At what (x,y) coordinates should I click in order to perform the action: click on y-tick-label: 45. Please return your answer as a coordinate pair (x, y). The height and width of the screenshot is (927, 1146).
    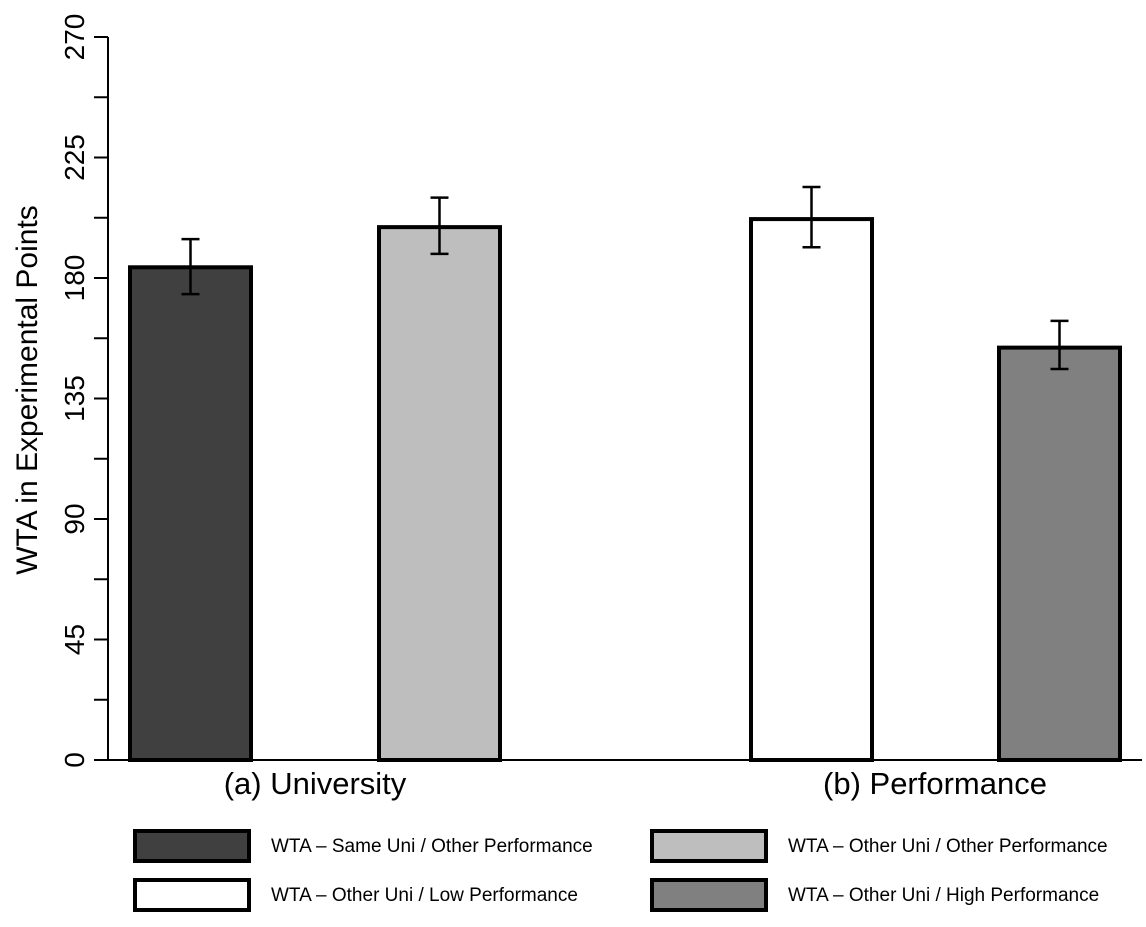
    Looking at the image, I should click on (74, 639).